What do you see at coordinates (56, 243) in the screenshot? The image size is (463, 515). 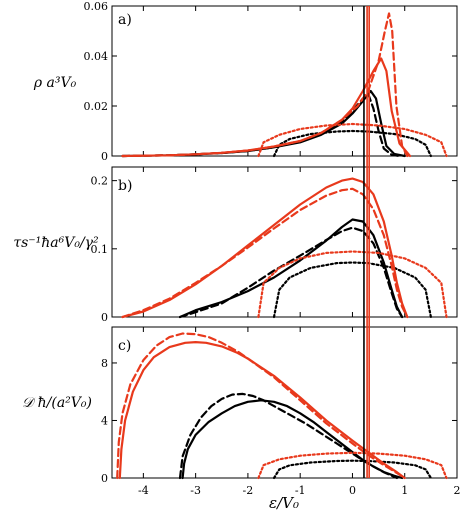 I see `panel-b-ylabel: τs⁻¹ħa⁶V₀/γ²` at bounding box center [56, 243].